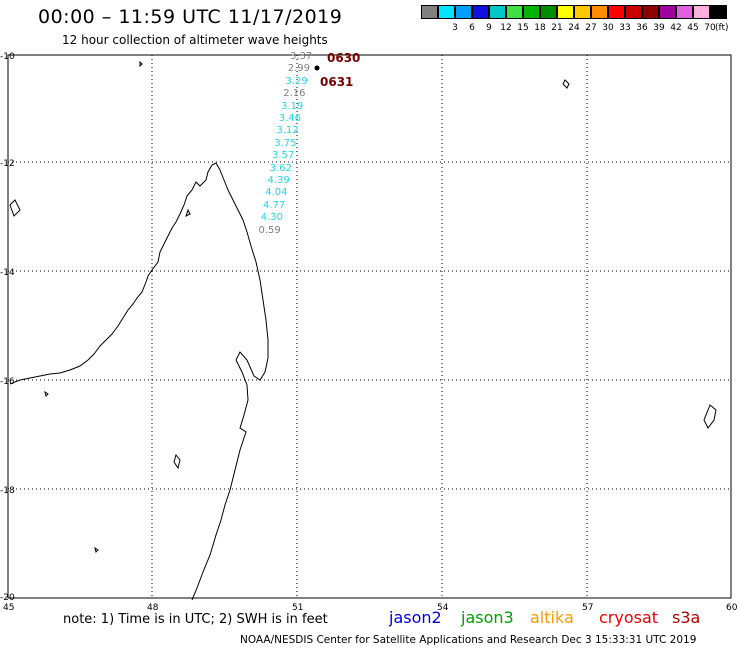 Image resolution: width=740 pixels, height=650 pixels. Describe the element at coordinates (285, 143) in the screenshot. I see `wave-height-value: 3.75` at that location.